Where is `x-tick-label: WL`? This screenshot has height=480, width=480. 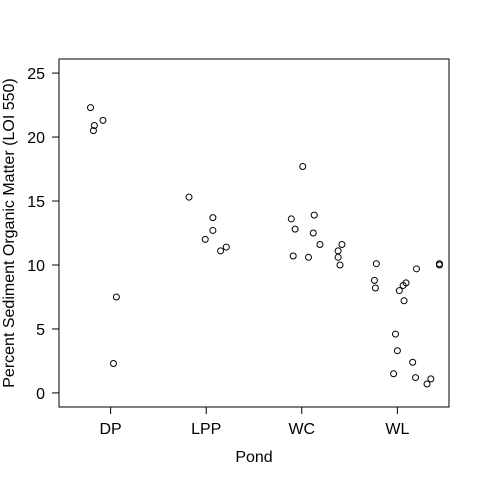 x-tick-label: WL is located at coordinates (397, 429).